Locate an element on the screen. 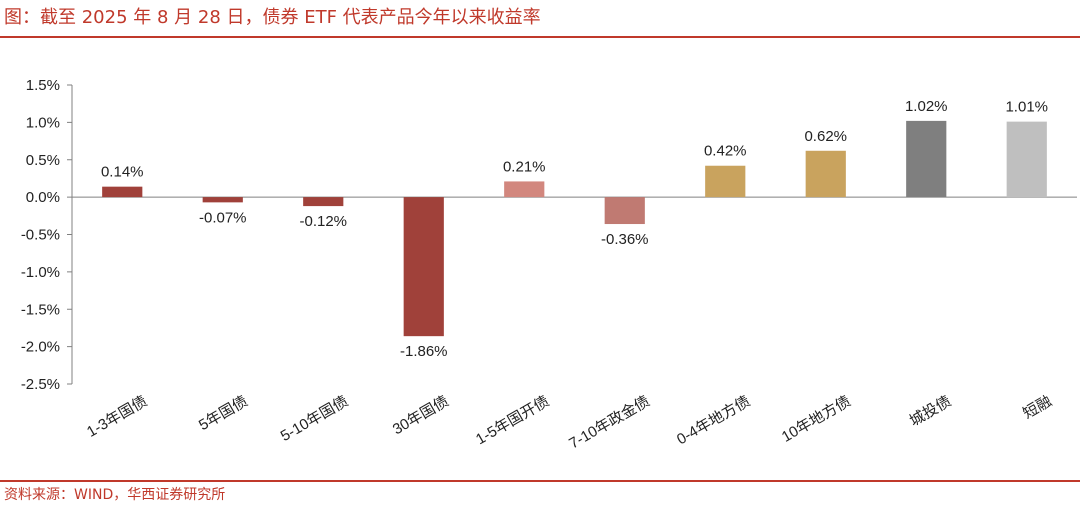 This screenshot has width=1080, height=509. y-tick-label: -2.0% is located at coordinates (40, 347).